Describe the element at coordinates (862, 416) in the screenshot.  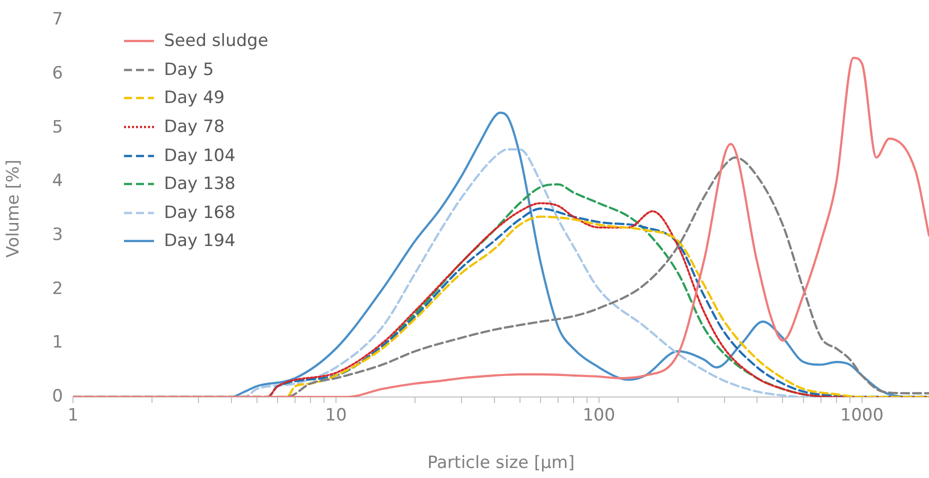
I see `x-tick-label: 1000` at that location.